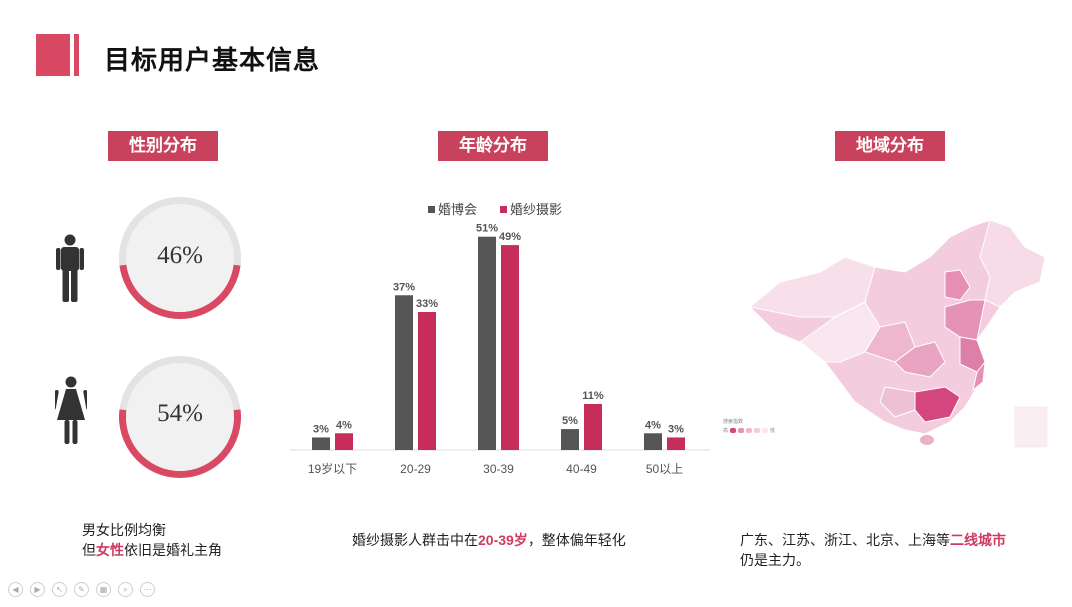  Describe the element at coordinates (15, 589) in the screenshot. I see `prev-slide-button: ◀` at that location.